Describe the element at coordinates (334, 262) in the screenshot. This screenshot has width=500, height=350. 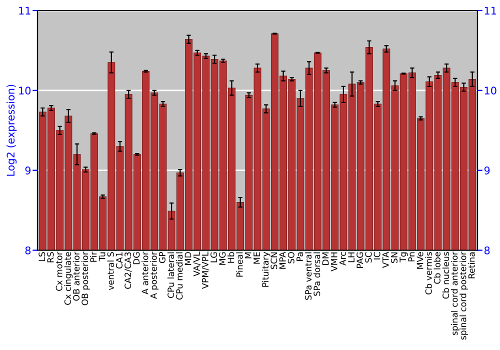
I see `x-tick-label: VMH` at that location.